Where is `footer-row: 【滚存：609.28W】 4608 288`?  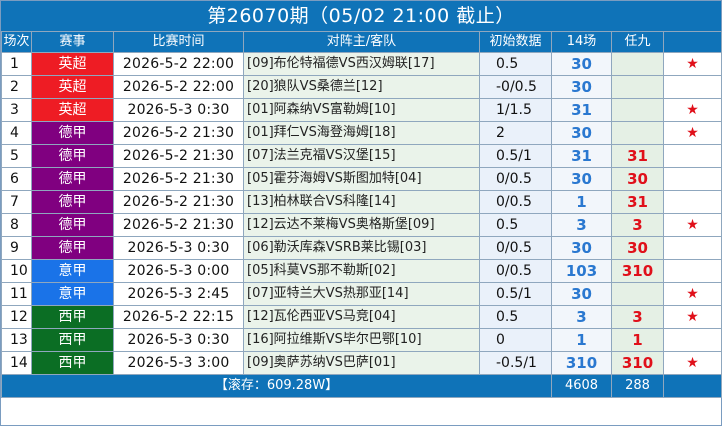
footer-row: 【滚存：609.28W】 4608 288 is located at coordinates (361, 386).